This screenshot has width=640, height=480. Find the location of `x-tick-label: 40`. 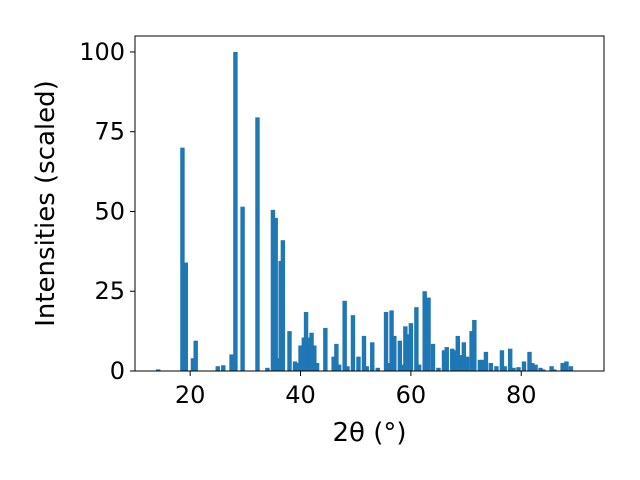

x-tick-label: 40 is located at coordinates (300, 395).